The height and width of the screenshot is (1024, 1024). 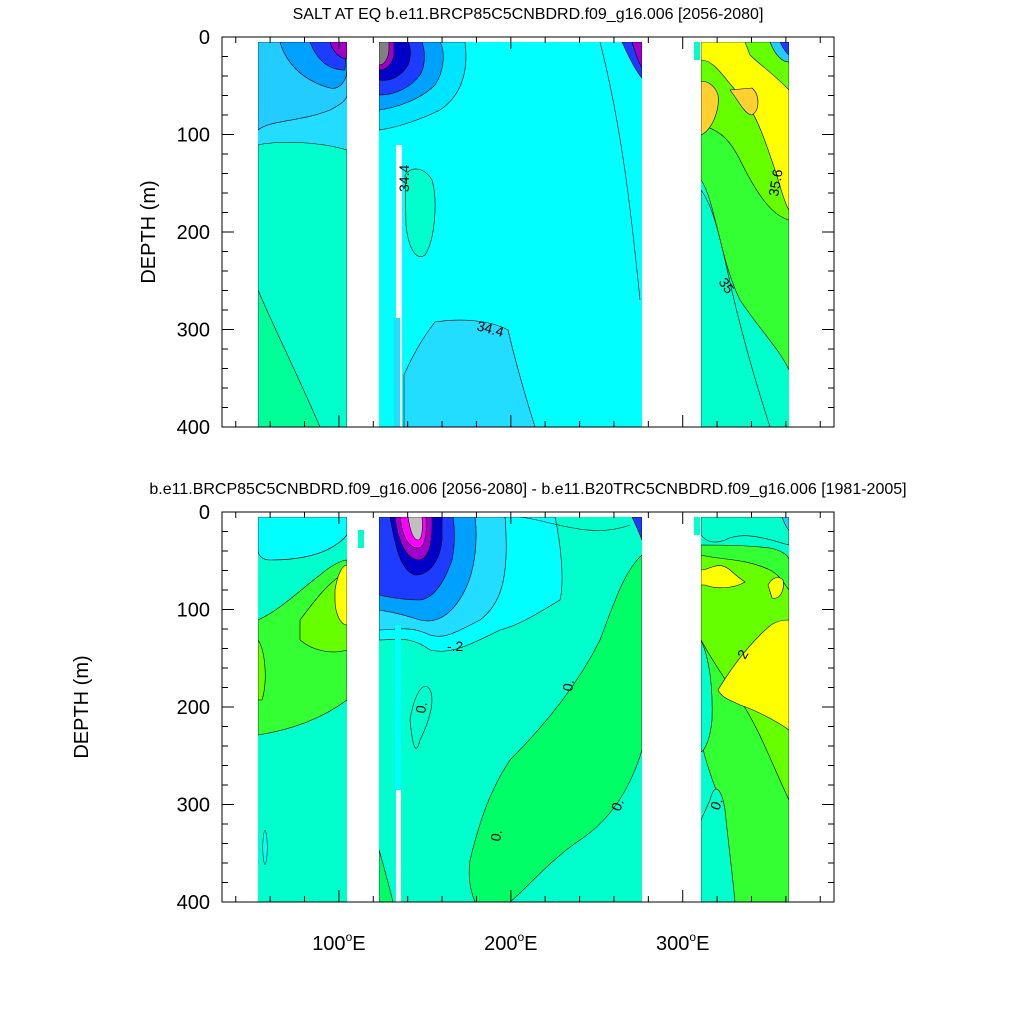 I want to click on p2-indian-dot, so click(x=265, y=847).